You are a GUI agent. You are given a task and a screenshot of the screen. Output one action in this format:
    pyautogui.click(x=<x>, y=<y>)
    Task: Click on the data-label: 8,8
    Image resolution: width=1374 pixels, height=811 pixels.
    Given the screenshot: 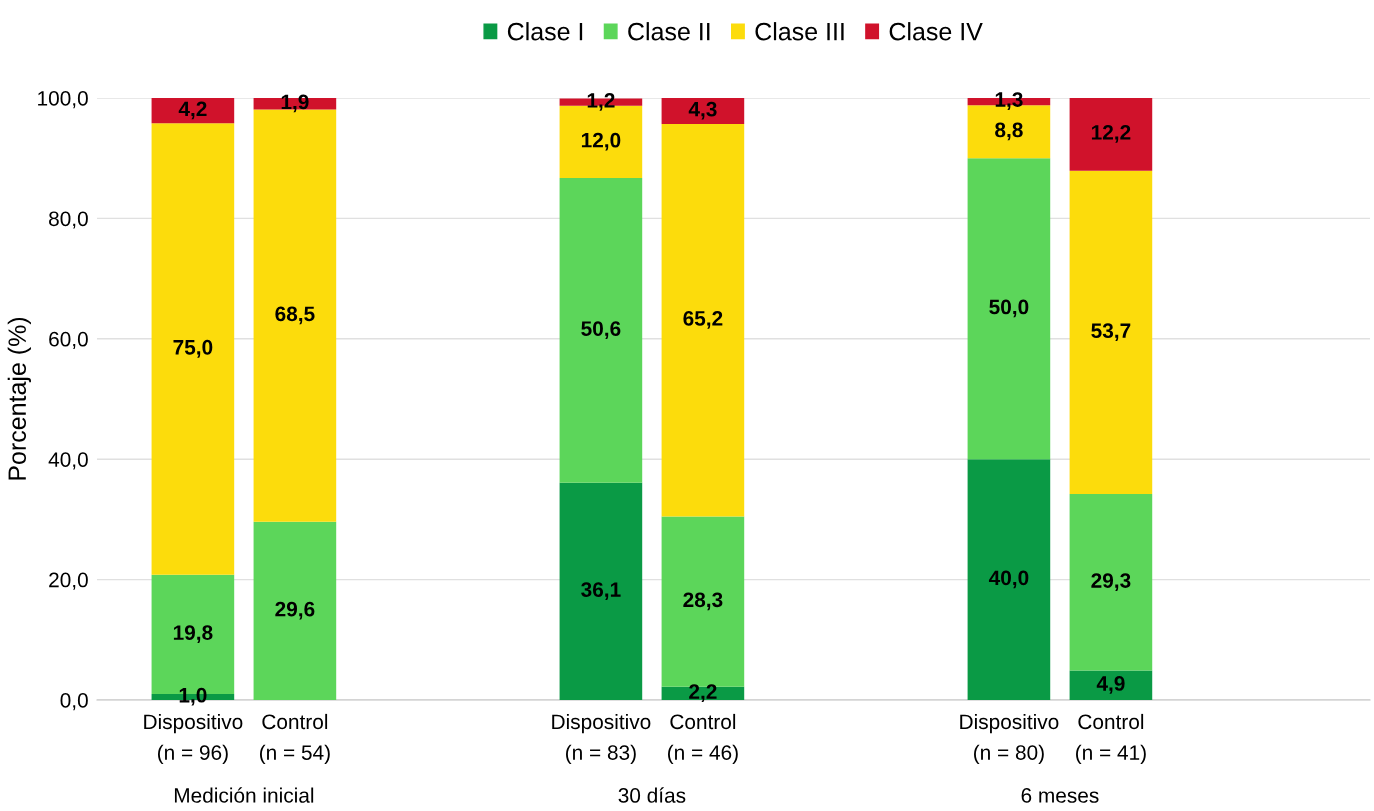 What is the action you would take?
    pyautogui.click(x=1009, y=131)
    